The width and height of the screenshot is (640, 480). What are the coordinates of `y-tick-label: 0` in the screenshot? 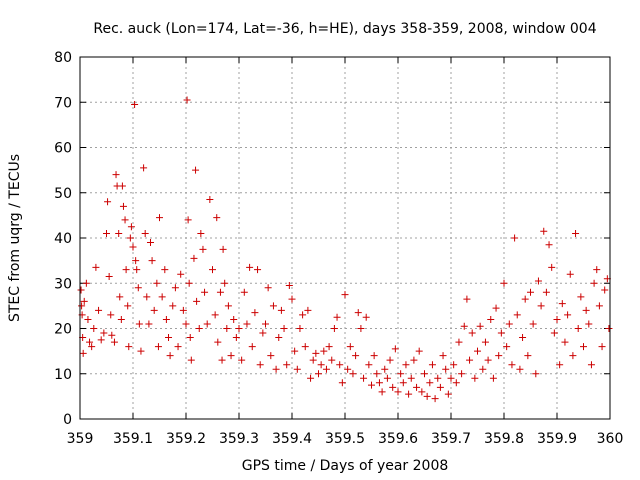 It's located at (67, 420).